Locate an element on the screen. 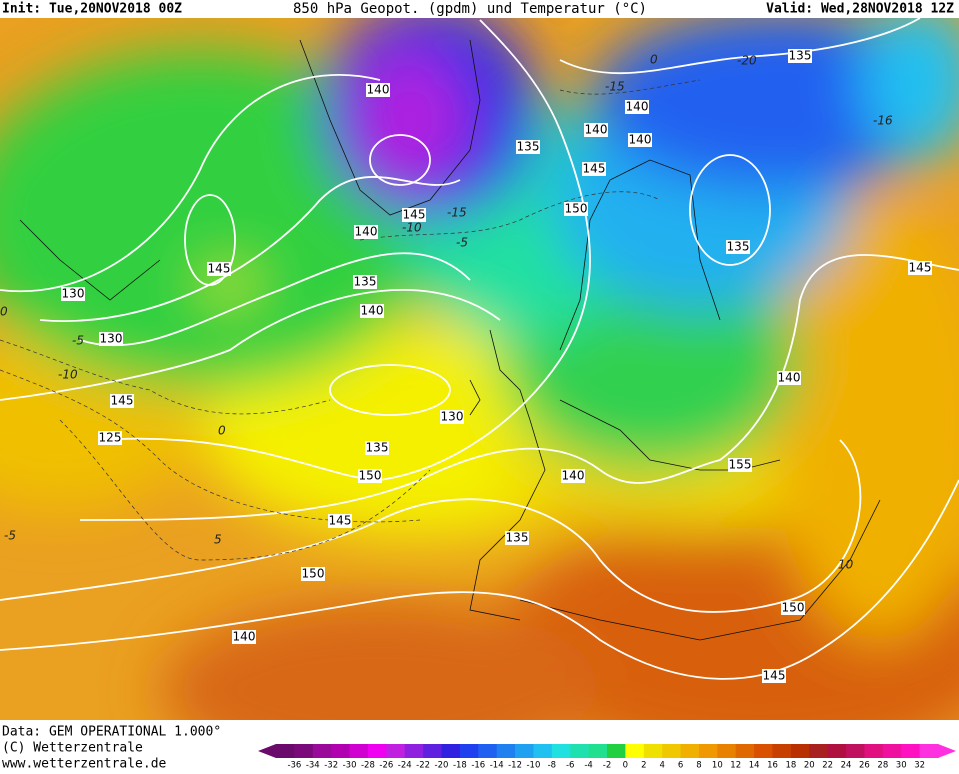  colorbar-tick-label: 10 is located at coordinates (717, 766).